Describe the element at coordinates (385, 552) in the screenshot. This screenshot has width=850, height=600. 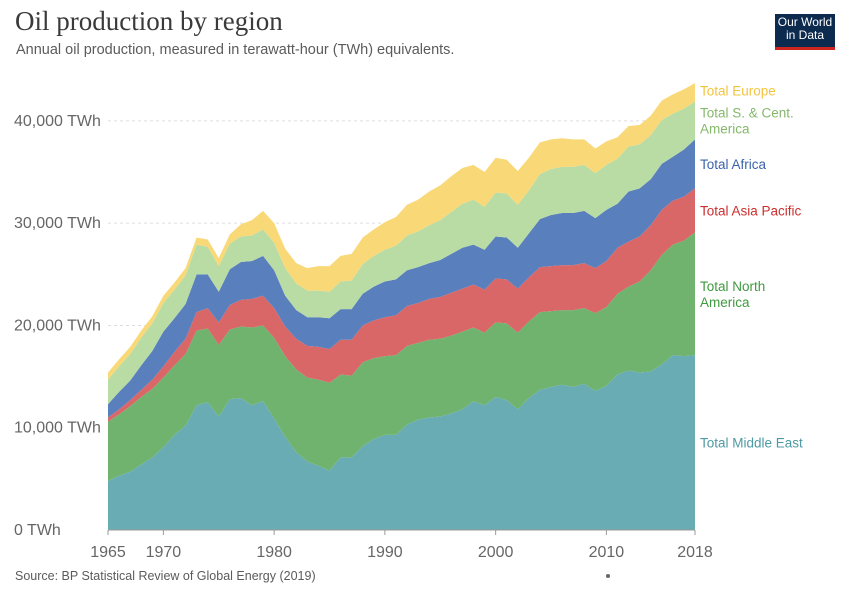
I see `x-tick-label: 1990` at that location.